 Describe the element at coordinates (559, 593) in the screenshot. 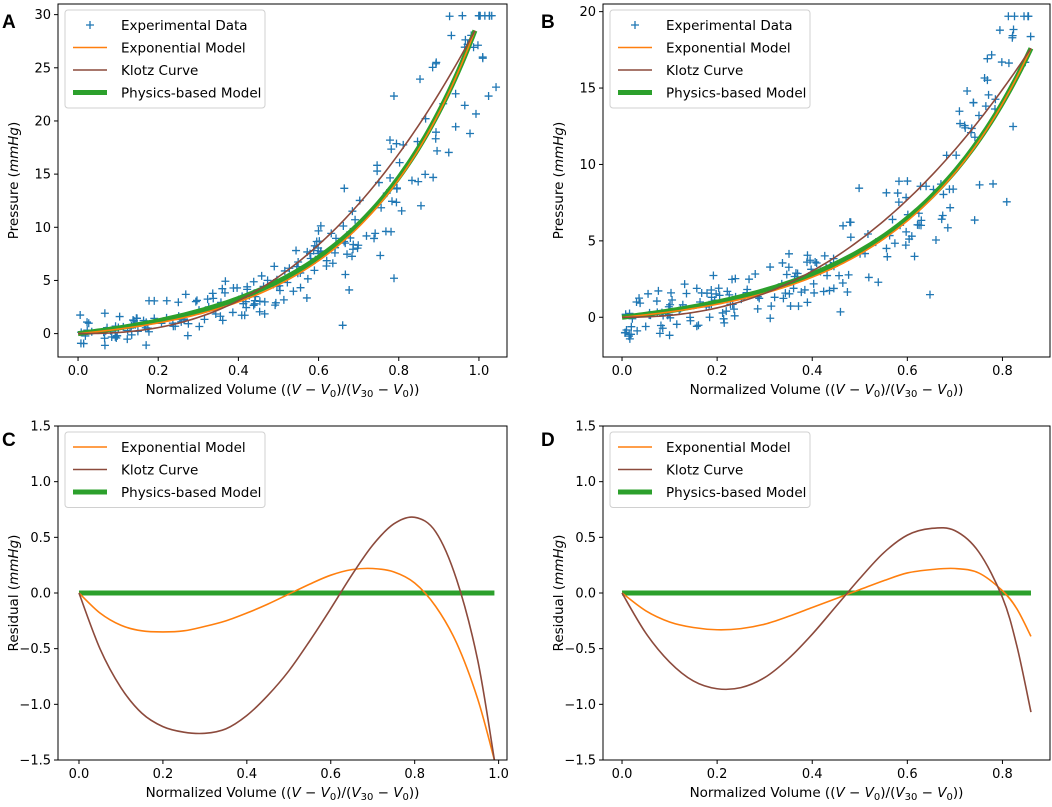

I see `y-axis-label: Residual (mmHg)` at that location.